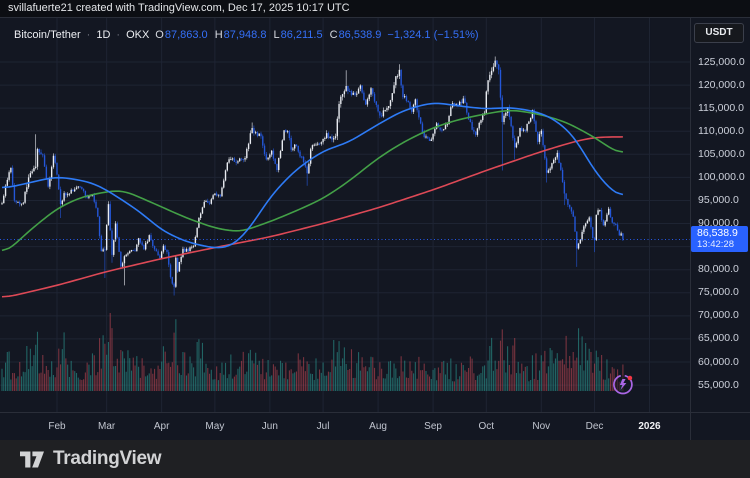  What do you see at coordinates (721, 130) in the screenshot?
I see `price-tick-label: 110,000.0` at bounding box center [721, 130].